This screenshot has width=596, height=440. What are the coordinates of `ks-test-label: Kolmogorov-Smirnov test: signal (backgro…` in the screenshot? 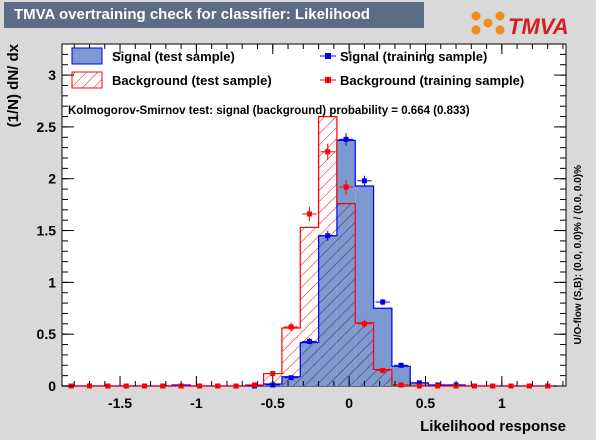 It's located at (269, 111).